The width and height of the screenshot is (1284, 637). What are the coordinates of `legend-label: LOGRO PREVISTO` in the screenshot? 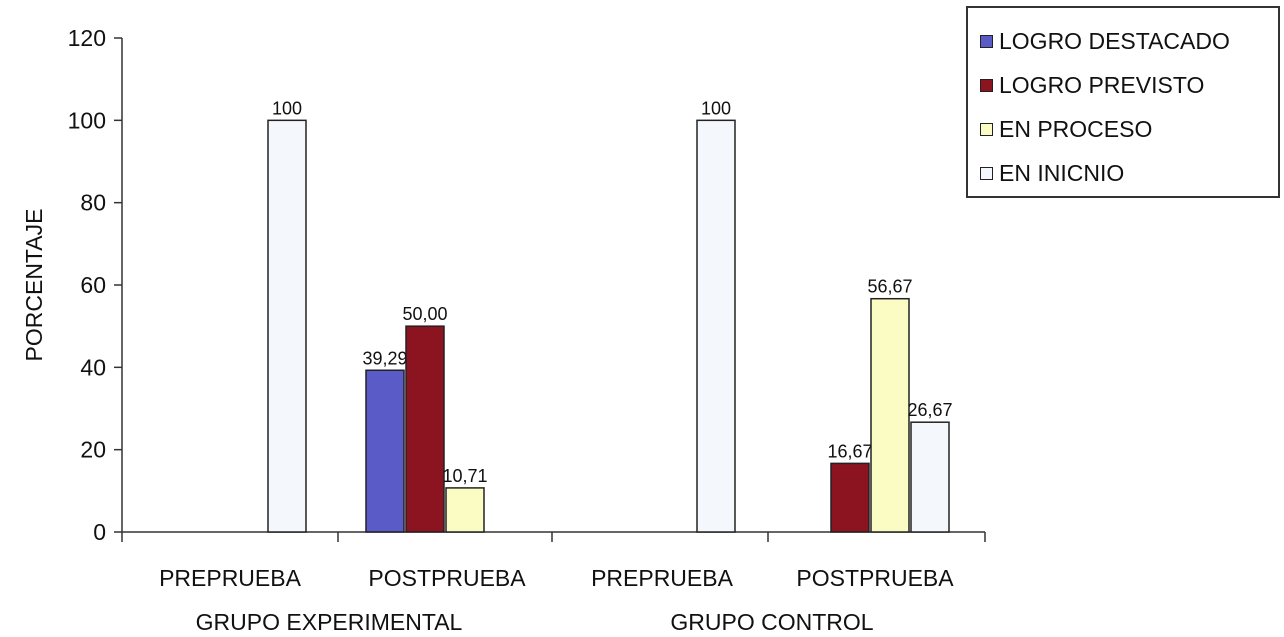 It's located at (1102, 84).